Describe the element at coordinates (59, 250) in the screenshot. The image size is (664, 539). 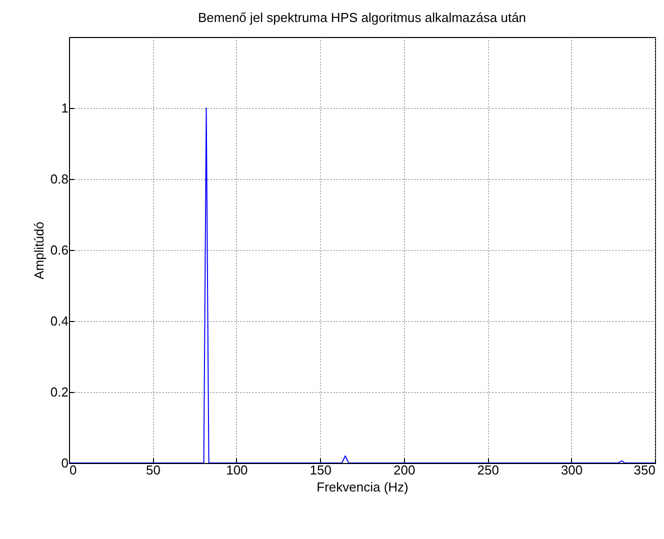
I see `y-tick-label: 0.6` at that location.